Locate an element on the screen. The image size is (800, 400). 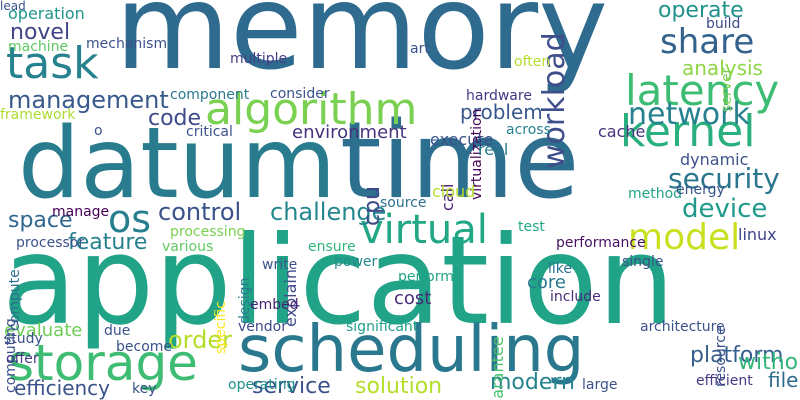
word-cloud: cloud is located at coordinates (454, 191).